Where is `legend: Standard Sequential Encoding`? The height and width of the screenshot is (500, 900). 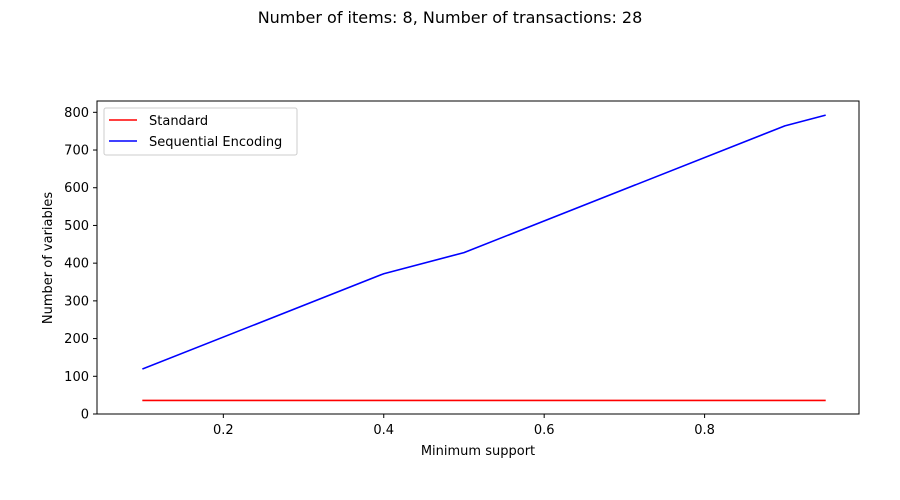
legend: Standard Sequential Encoding is located at coordinates (200, 131).